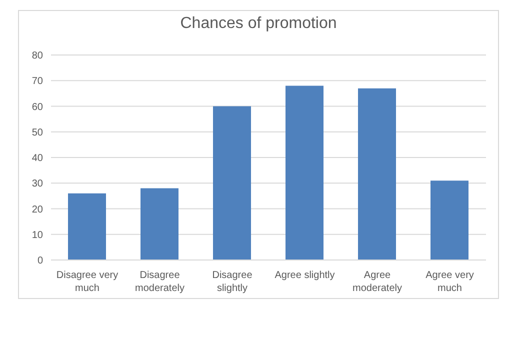 The image size is (517, 338). I want to click on x-tick-label: Disagree moderately, so click(159, 282).